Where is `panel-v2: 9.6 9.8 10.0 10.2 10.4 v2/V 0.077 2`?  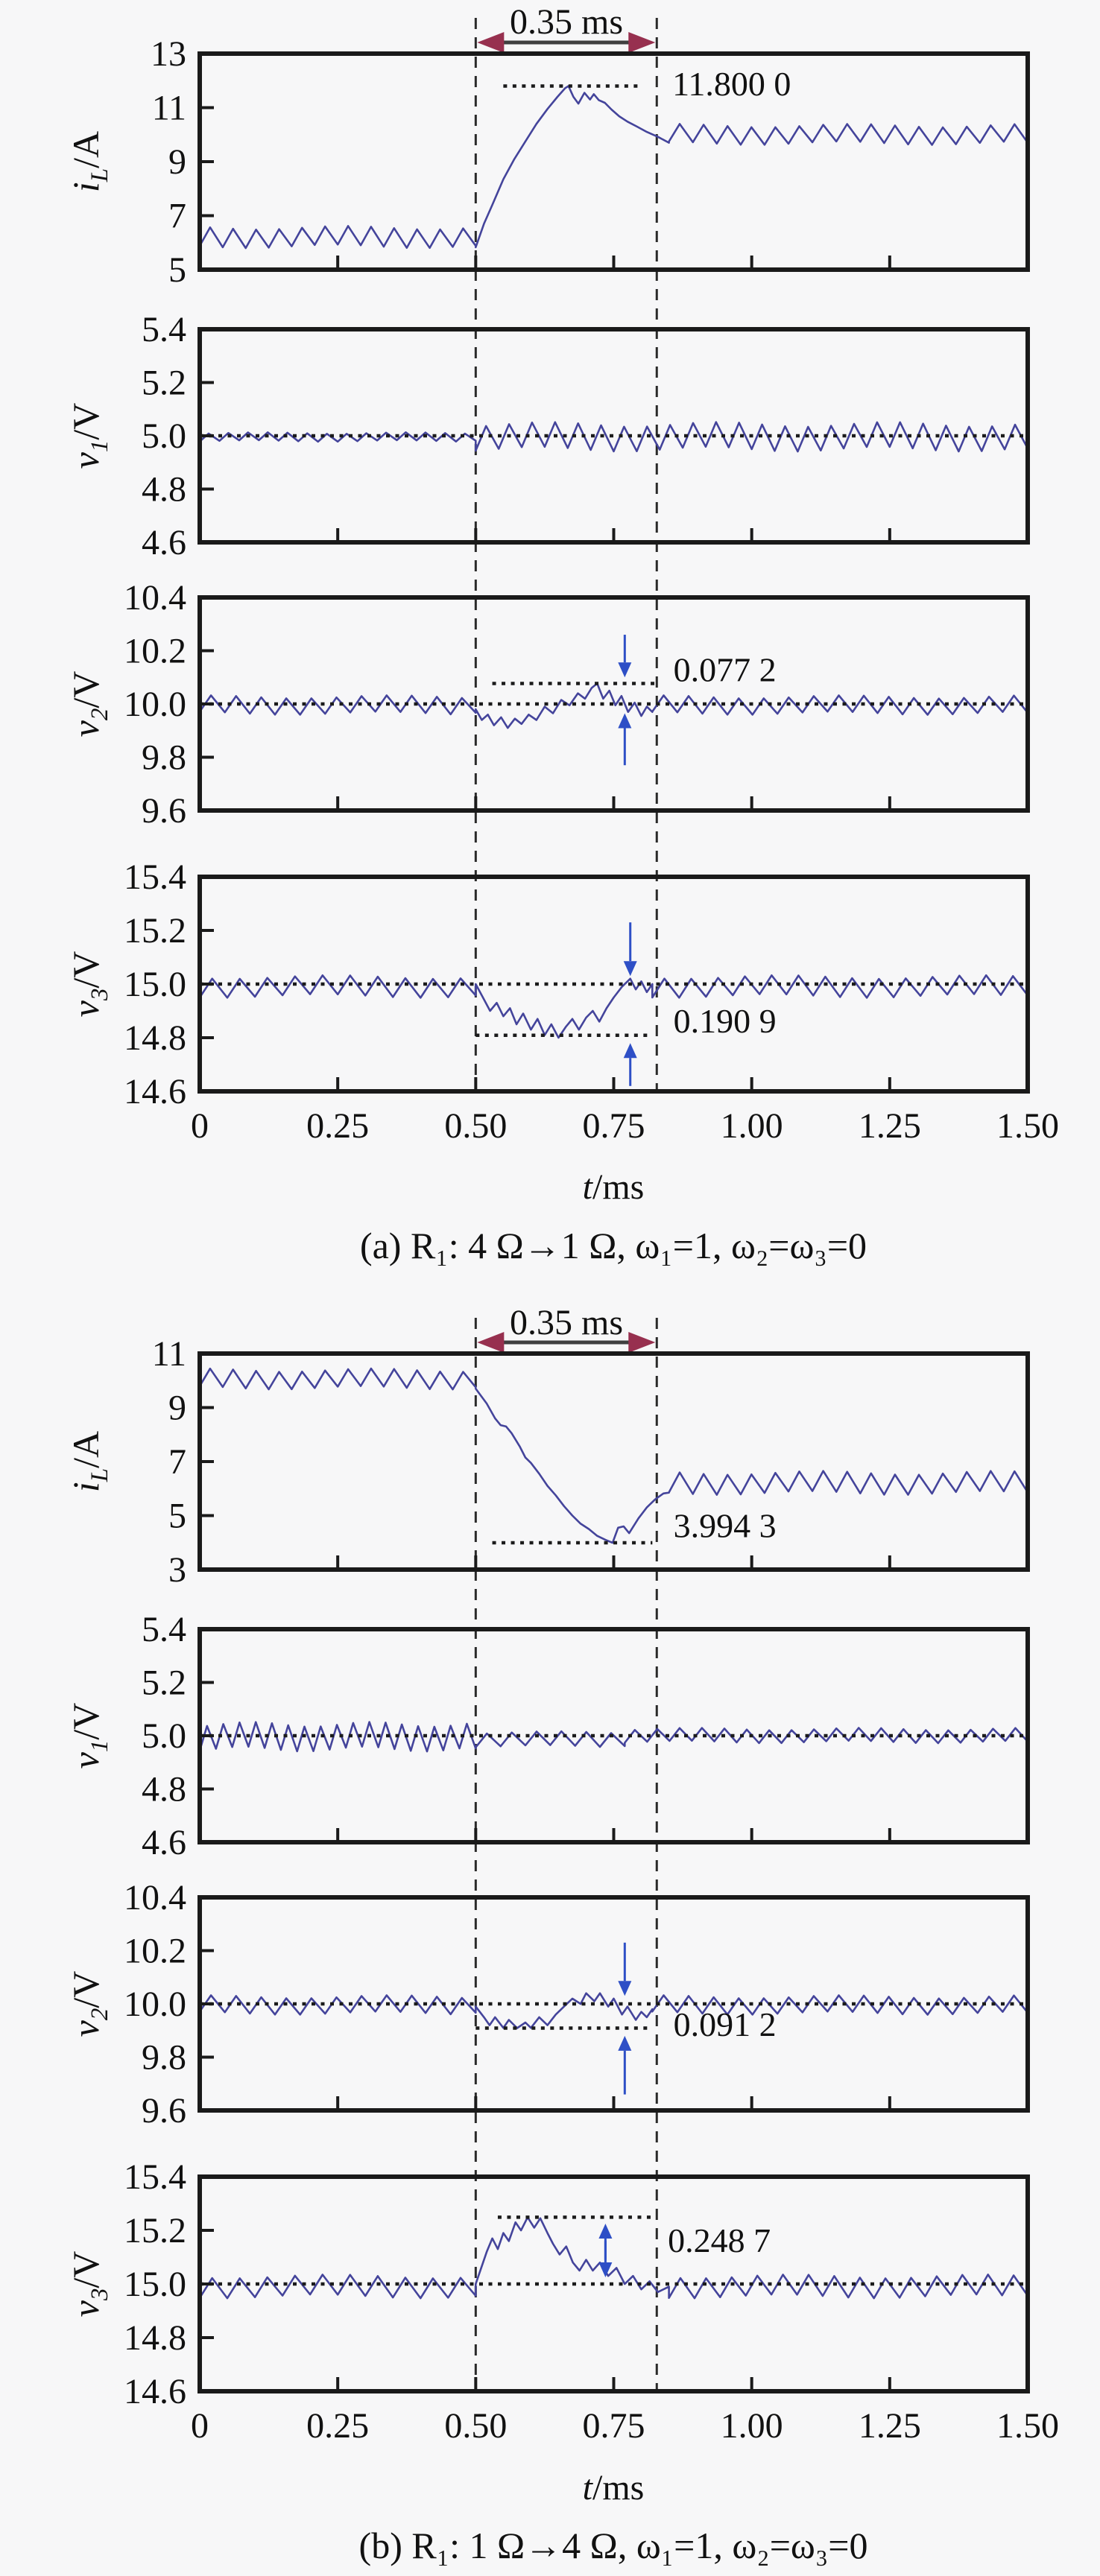
panel-v2: 9.6 9.8 10.0 10.2 10.4 v2/V 0.077 2 is located at coordinates (547, 704).